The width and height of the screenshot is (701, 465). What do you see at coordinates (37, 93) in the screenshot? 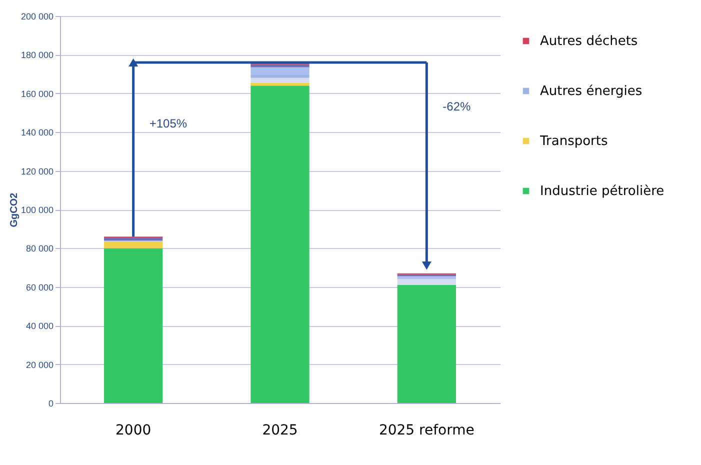
I see `y-tick-label: 160 000` at bounding box center [37, 93].